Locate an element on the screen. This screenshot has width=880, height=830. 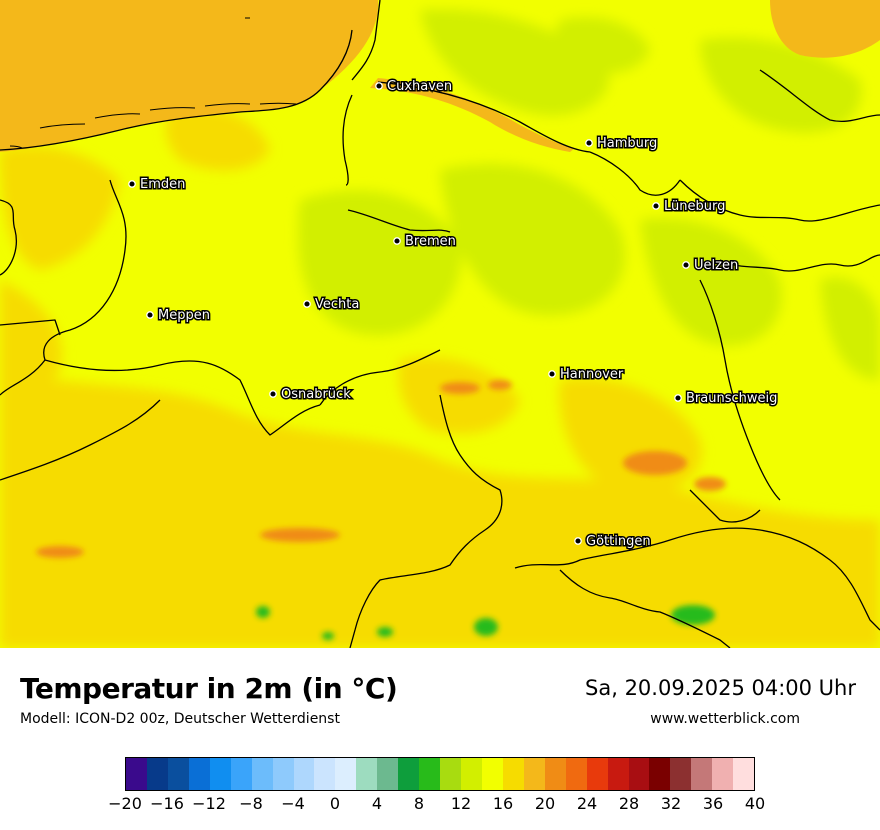
city-marker: Uelzen is located at coordinates (711, 266).